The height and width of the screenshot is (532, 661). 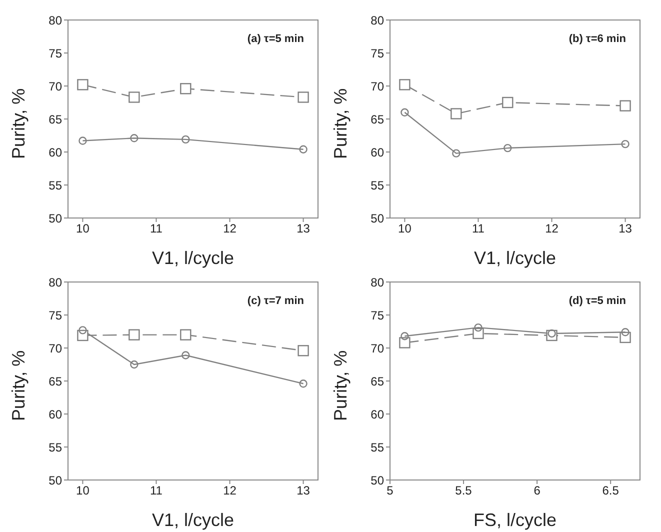 I want to click on x-tick-label: 5.5, so click(x=463, y=491).